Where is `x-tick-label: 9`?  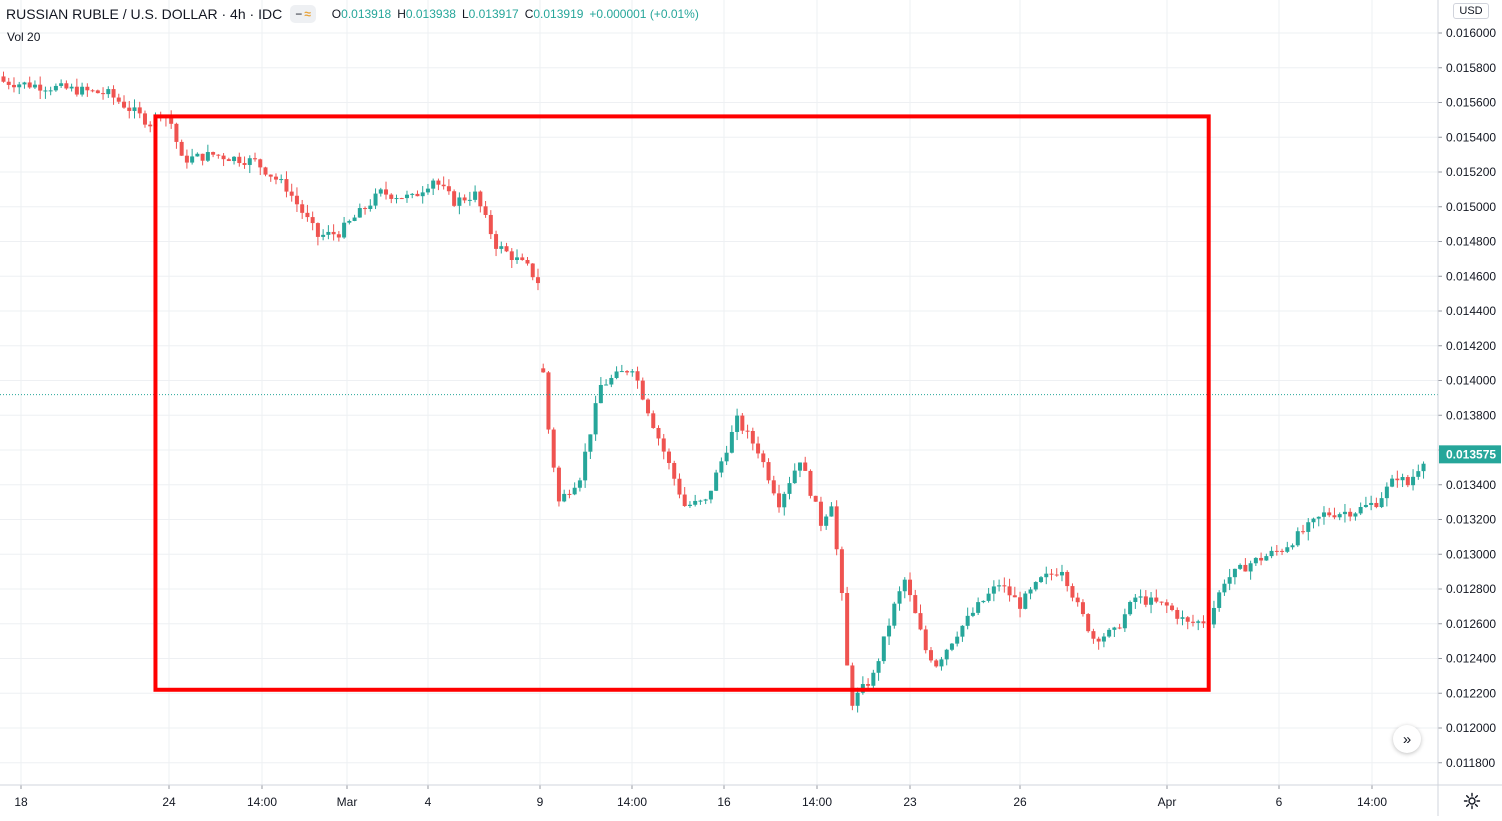
x-tick-label: 9 is located at coordinates (540, 802).